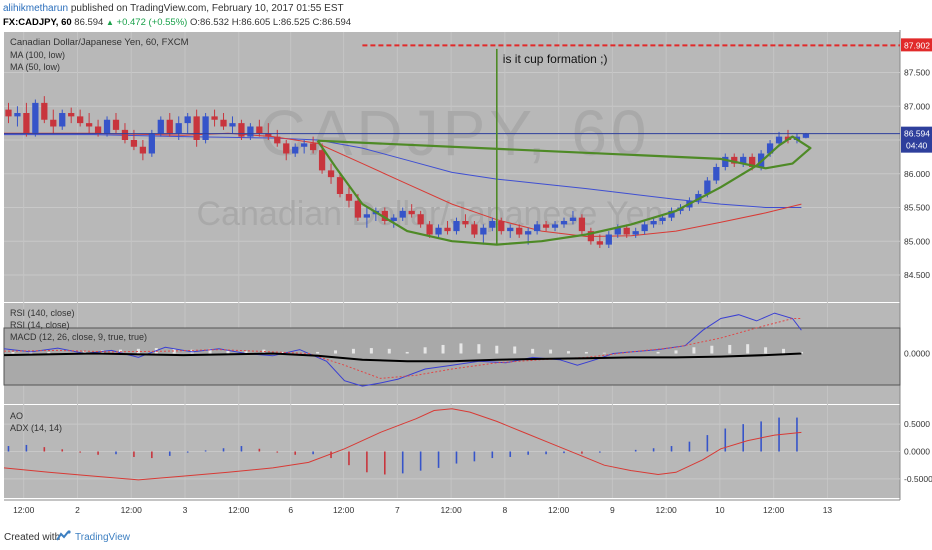 This screenshot has width=932, height=550. I want to click on ohlc-low: L:86.525, so click(291, 22).